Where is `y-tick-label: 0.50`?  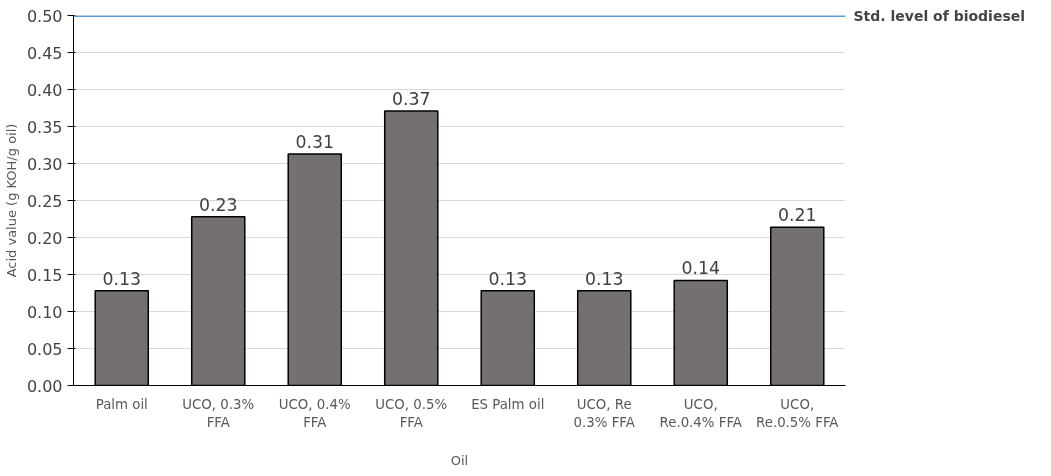
y-tick-label: 0.50 is located at coordinates (44, 16).